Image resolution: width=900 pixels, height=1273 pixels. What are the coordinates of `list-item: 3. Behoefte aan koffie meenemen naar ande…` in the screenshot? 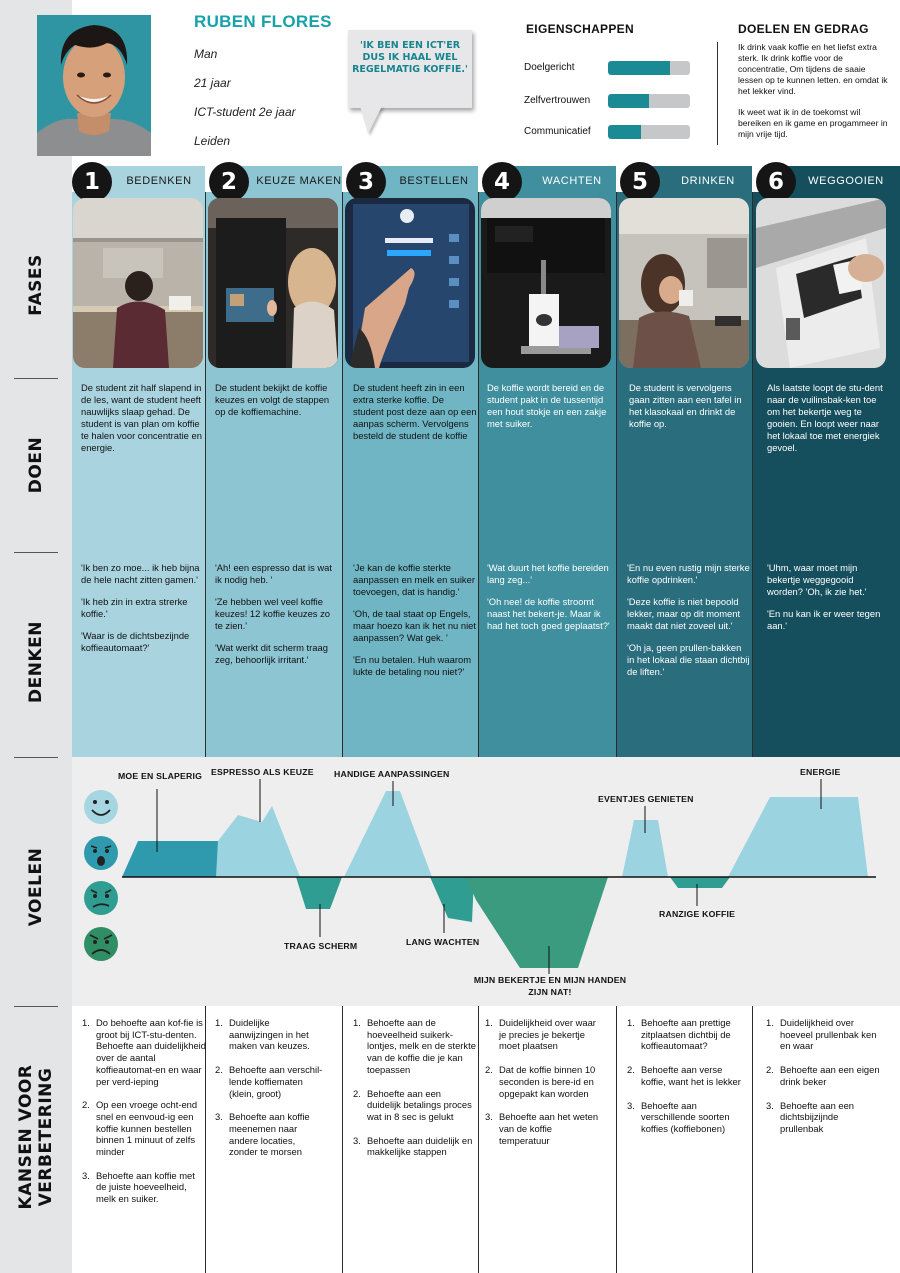 It's located at (262, 1134).